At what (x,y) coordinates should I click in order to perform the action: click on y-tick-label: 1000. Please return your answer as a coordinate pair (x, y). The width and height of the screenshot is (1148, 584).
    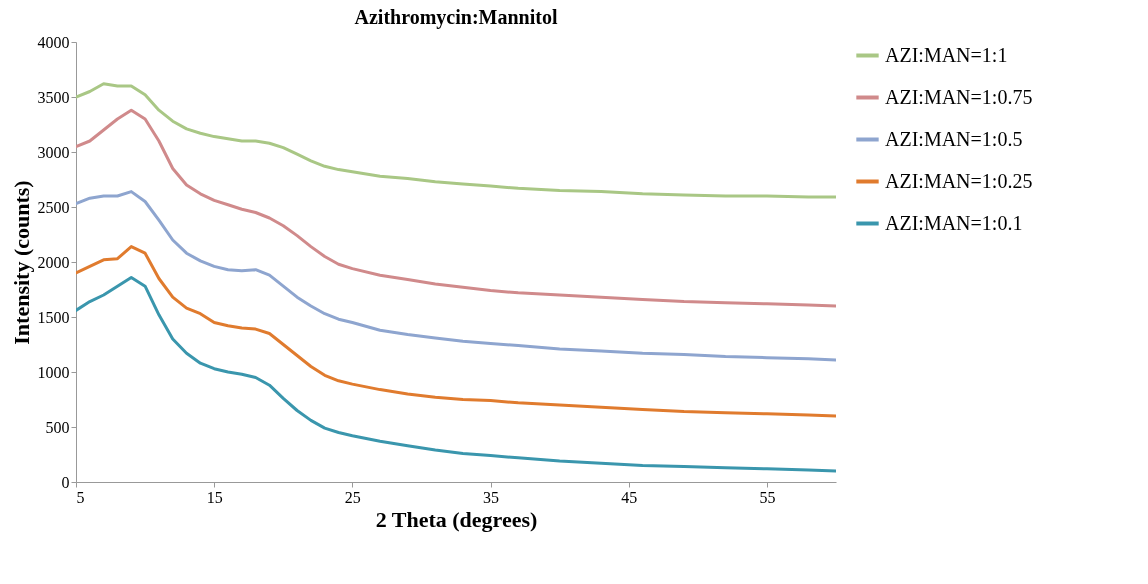
    Looking at the image, I should click on (53, 372).